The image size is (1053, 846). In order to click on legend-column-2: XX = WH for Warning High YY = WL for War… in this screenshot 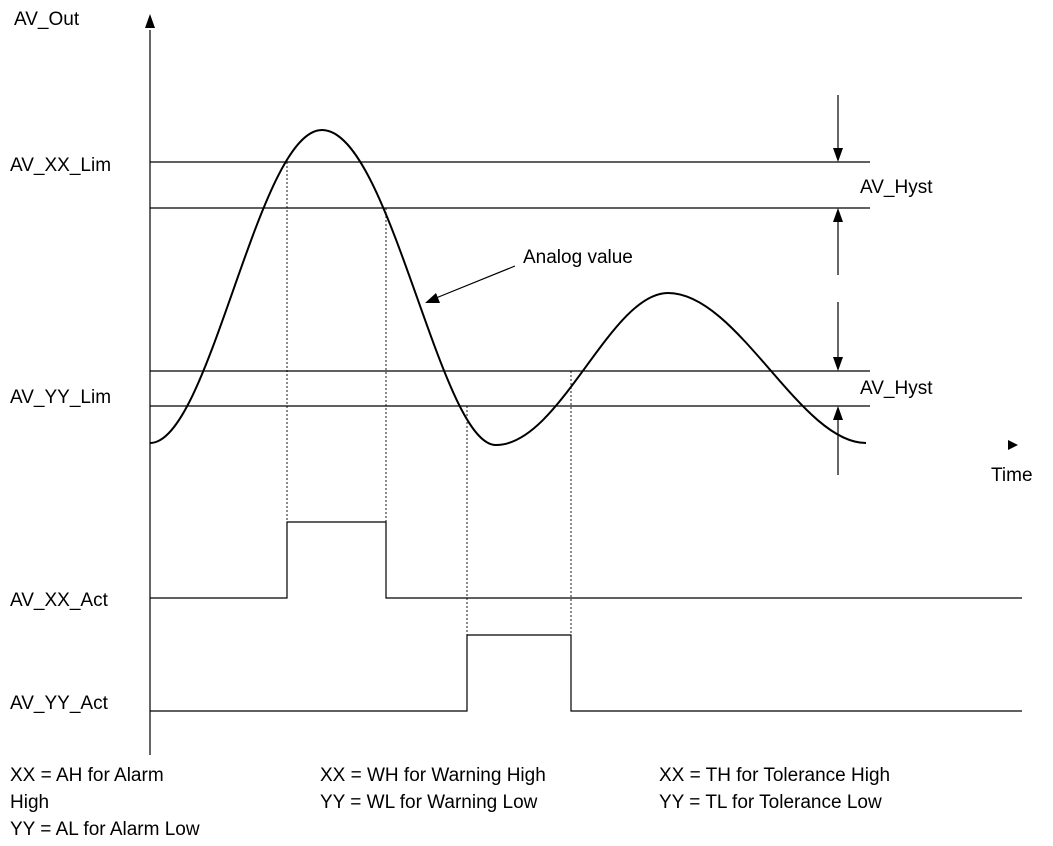, I will do `click(433, 789)`.